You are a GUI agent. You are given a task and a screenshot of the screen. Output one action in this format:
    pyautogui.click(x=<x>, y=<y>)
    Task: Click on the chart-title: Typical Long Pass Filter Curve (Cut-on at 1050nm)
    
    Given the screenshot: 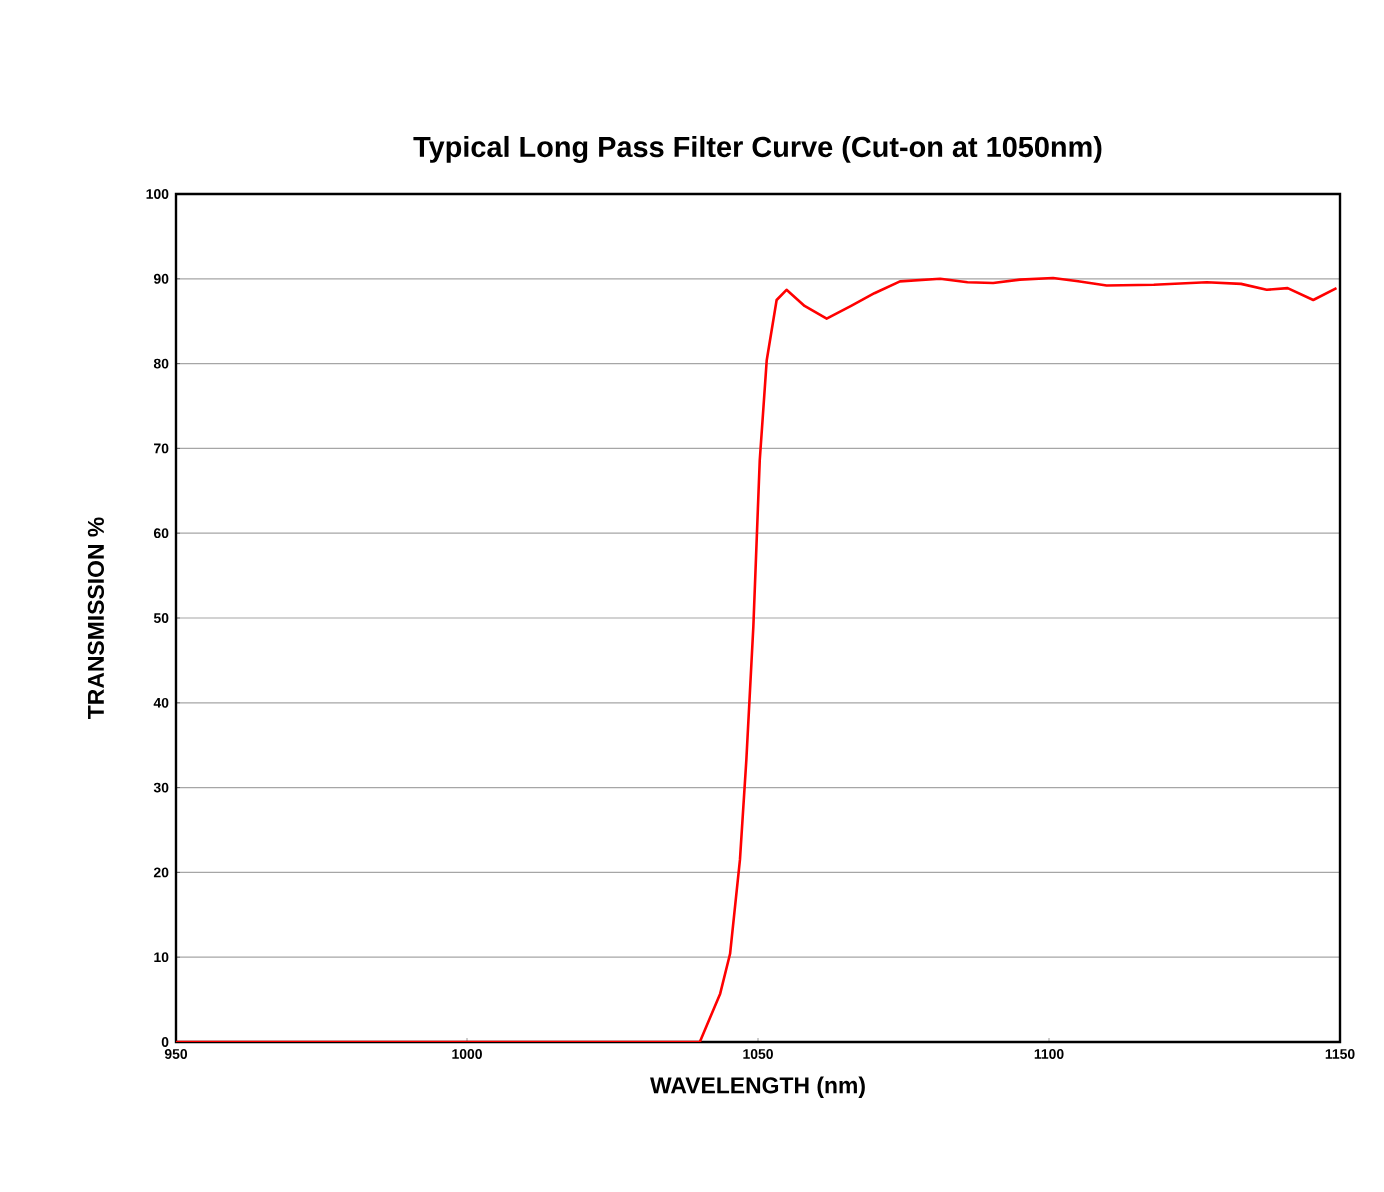 What is the action you would take?
    pyautogui.click(x=757, y=149)
    